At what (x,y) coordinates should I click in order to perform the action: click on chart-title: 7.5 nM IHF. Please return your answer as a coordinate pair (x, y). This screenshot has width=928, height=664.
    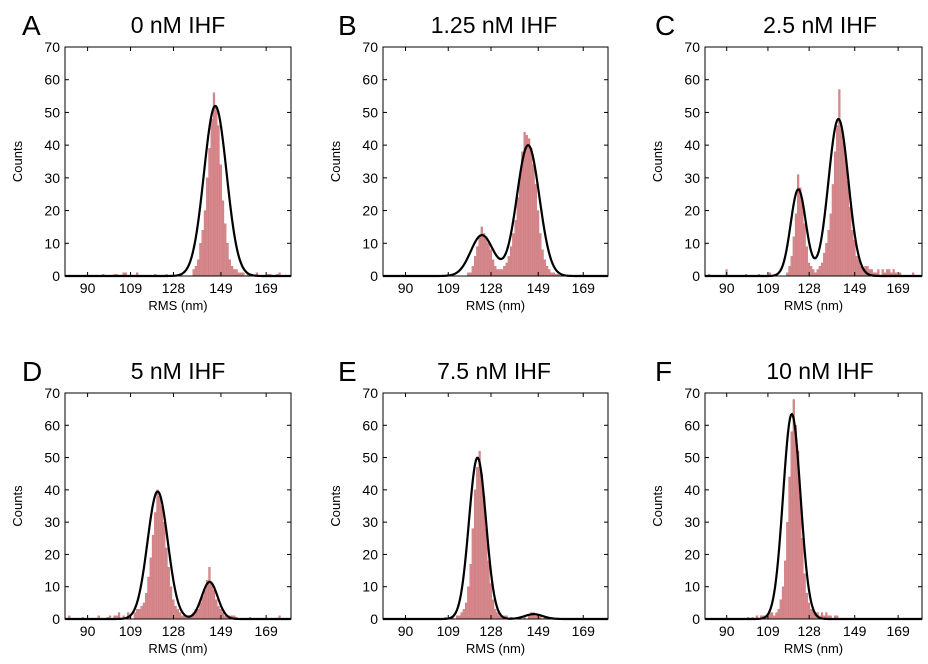
    Looking at the image, I should click on (494, 371).